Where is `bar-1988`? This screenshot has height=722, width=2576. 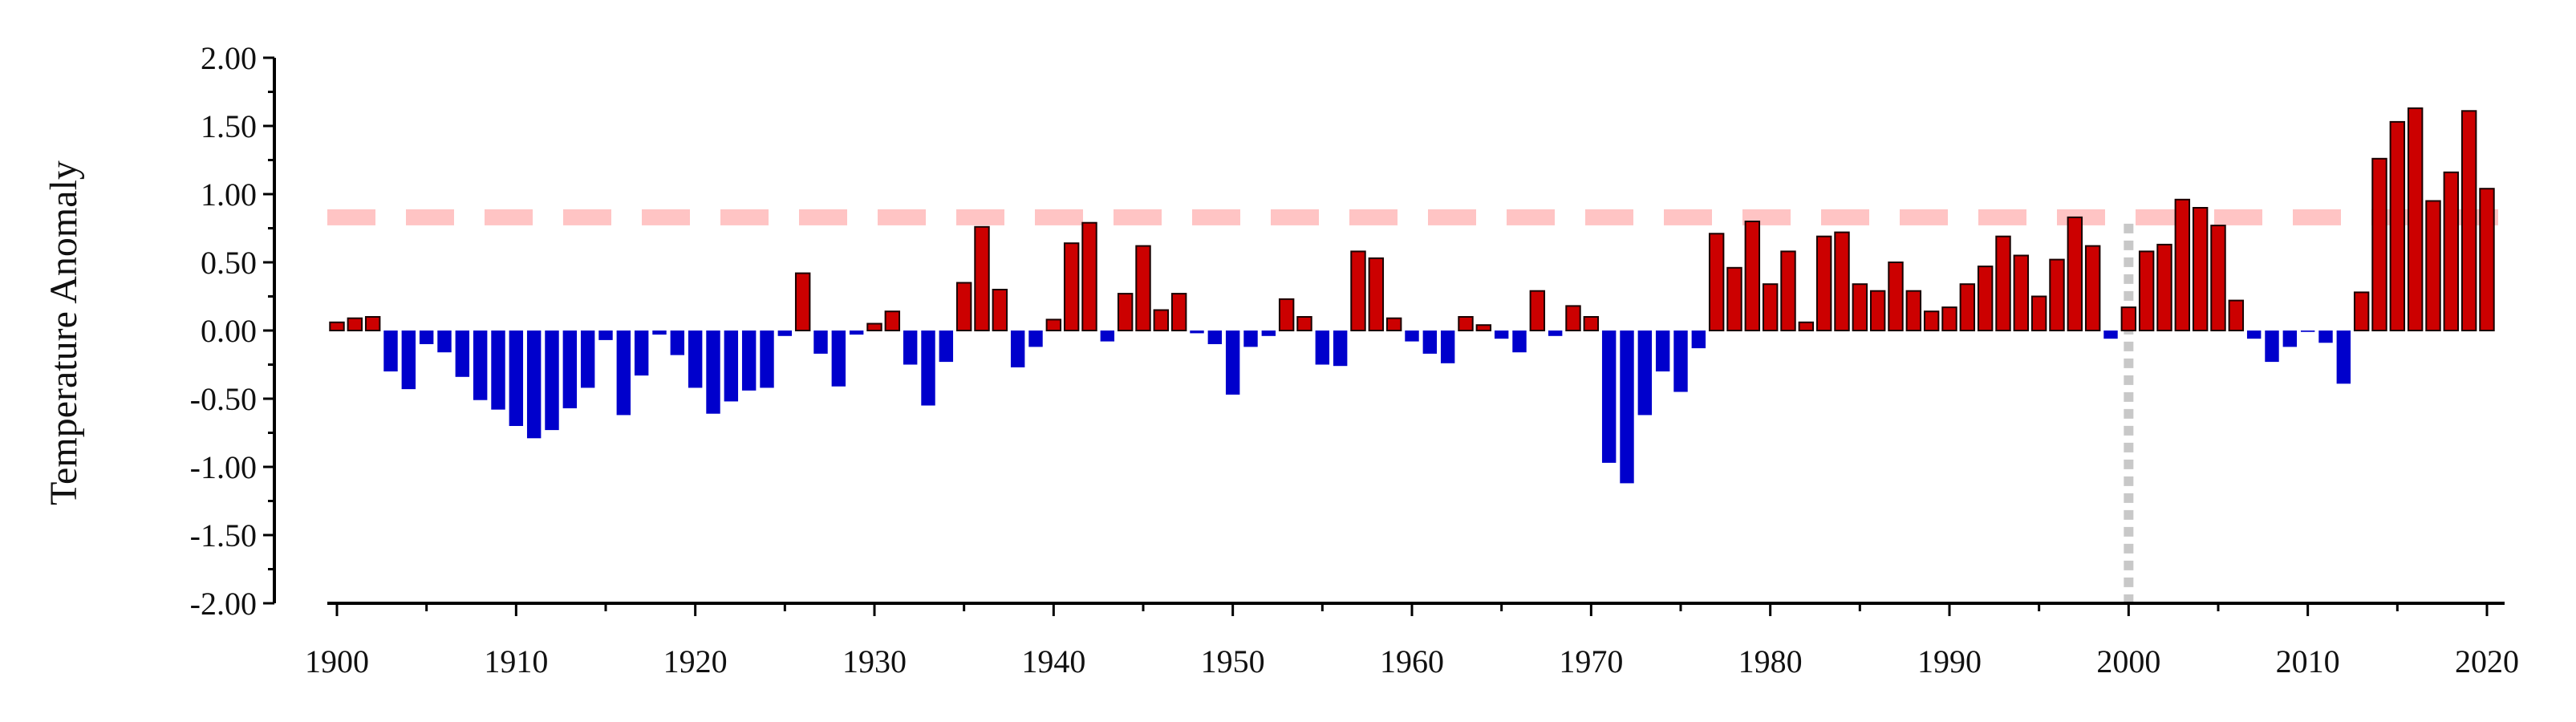
bar-1988 is located at coordinates (1913, 311).